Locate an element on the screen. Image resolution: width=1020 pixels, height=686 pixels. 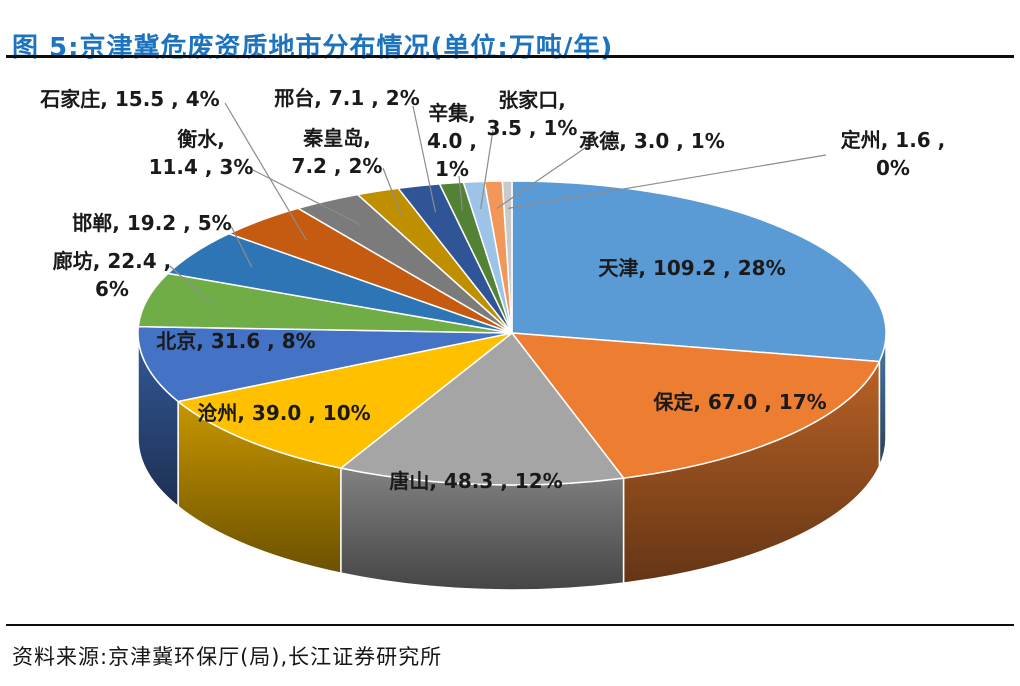
figure-title: 图 5:京津冀危废资质地市分布情况(单位:万吨/年) is located at coordinates (313, 48).